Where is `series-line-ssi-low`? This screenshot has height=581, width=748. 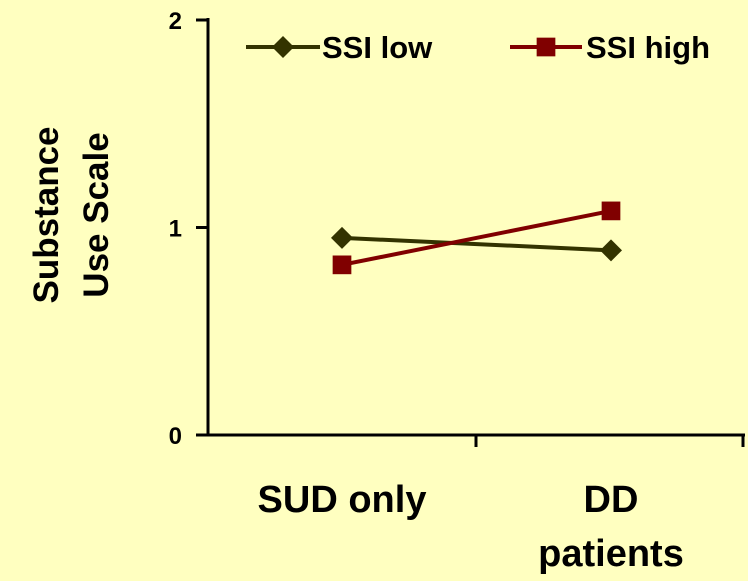
series-line-ssi-low is located at coordinates (476, 244).